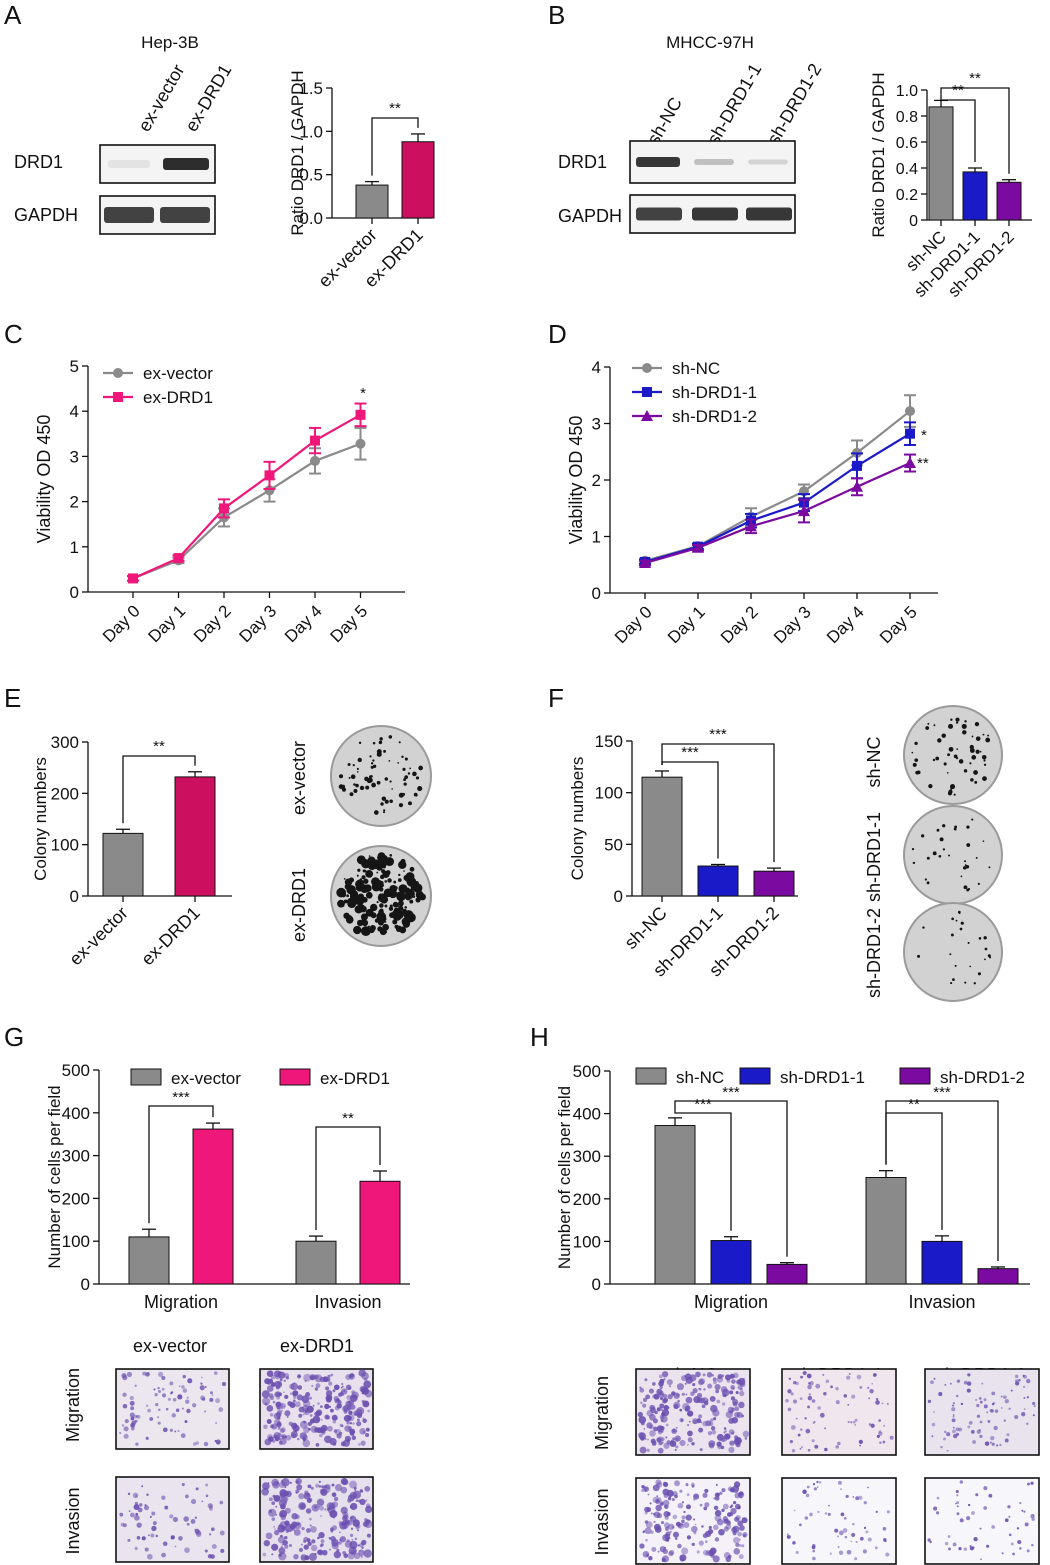 Image resolution: width=1050 pixels, height=1565 pixels. What do you see at coordinates (539, 1037) in the screenshot?
I see `panel-letter-H: H` at bounding box center [539, 1037].